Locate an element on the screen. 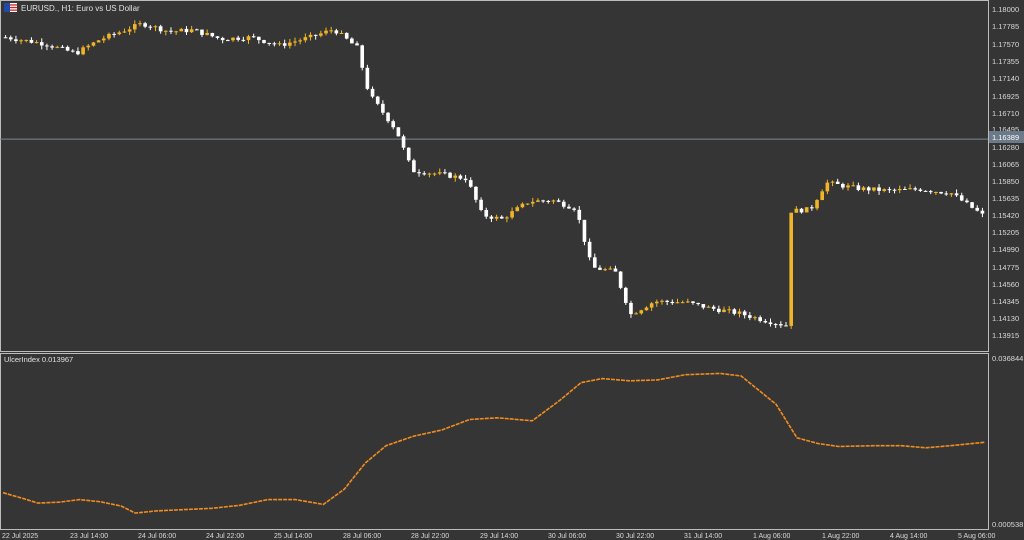 Image resolution: width=1024 pixels, height=540 pixels. time-tick-label: 1 Aug 06:00 is located at coordinates (771, 536).